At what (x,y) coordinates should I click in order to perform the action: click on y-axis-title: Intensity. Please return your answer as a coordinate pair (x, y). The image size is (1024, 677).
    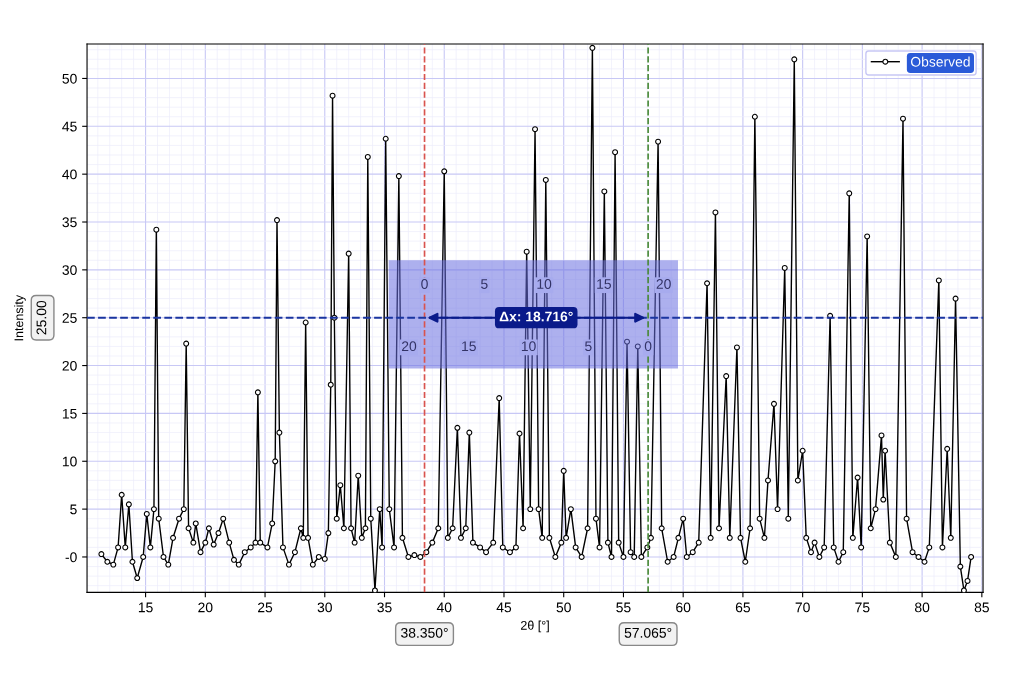
    Looking at the image, I should click on (20, 317).